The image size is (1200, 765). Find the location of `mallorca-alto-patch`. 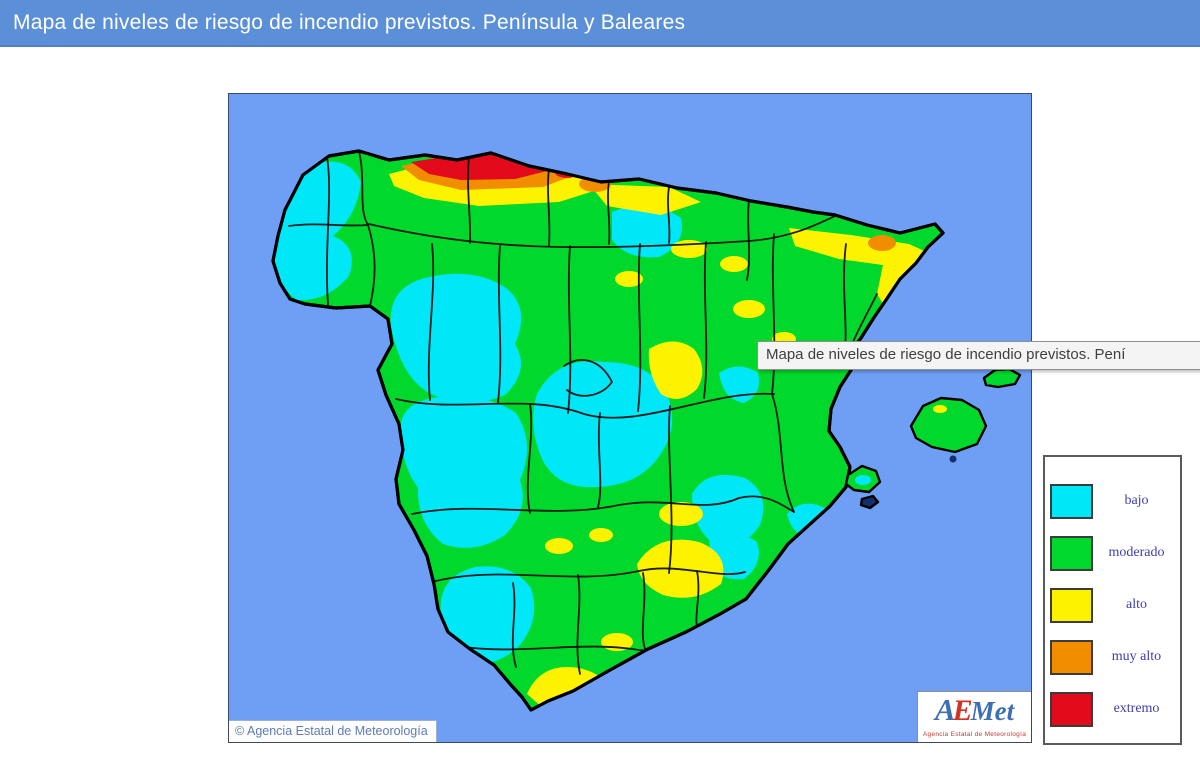

mallorca-alto-patch is located at coordinates (940, 409).